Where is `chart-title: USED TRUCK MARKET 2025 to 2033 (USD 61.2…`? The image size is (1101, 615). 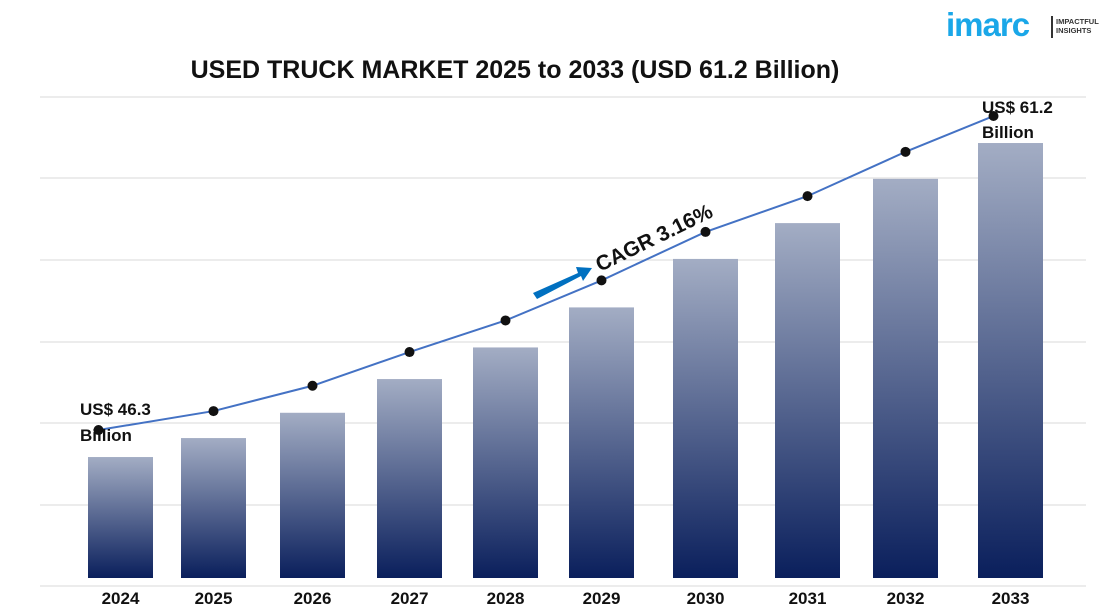 chart-title: USED TRUCK MARKET 2025 to 2033 (USD 61.2… is located at coordinates (515, 70).